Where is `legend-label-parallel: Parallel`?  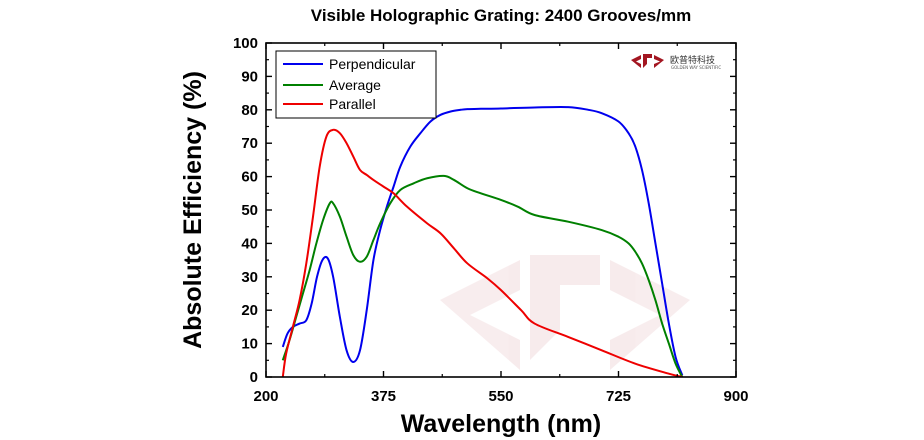
legend-label-parallel: Parallel is located at coordinates (352, 104).